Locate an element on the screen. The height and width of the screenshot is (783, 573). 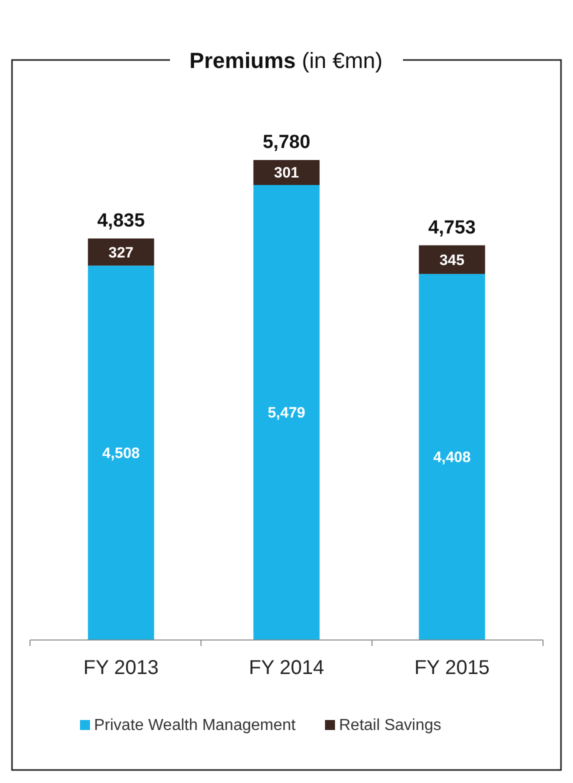
data-label: 4,508 is located at coordinates (121, 453).